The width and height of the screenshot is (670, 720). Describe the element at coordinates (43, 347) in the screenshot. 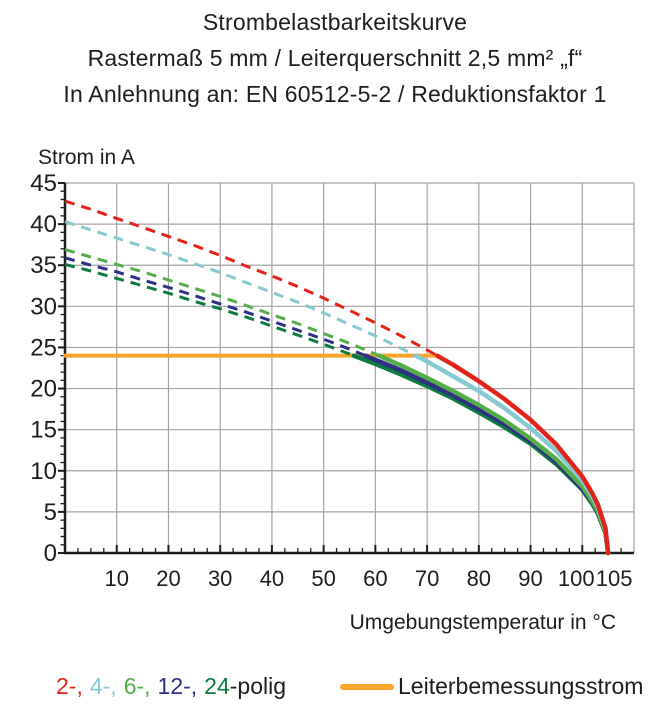

I see `y-tick-label: 25` at that location.